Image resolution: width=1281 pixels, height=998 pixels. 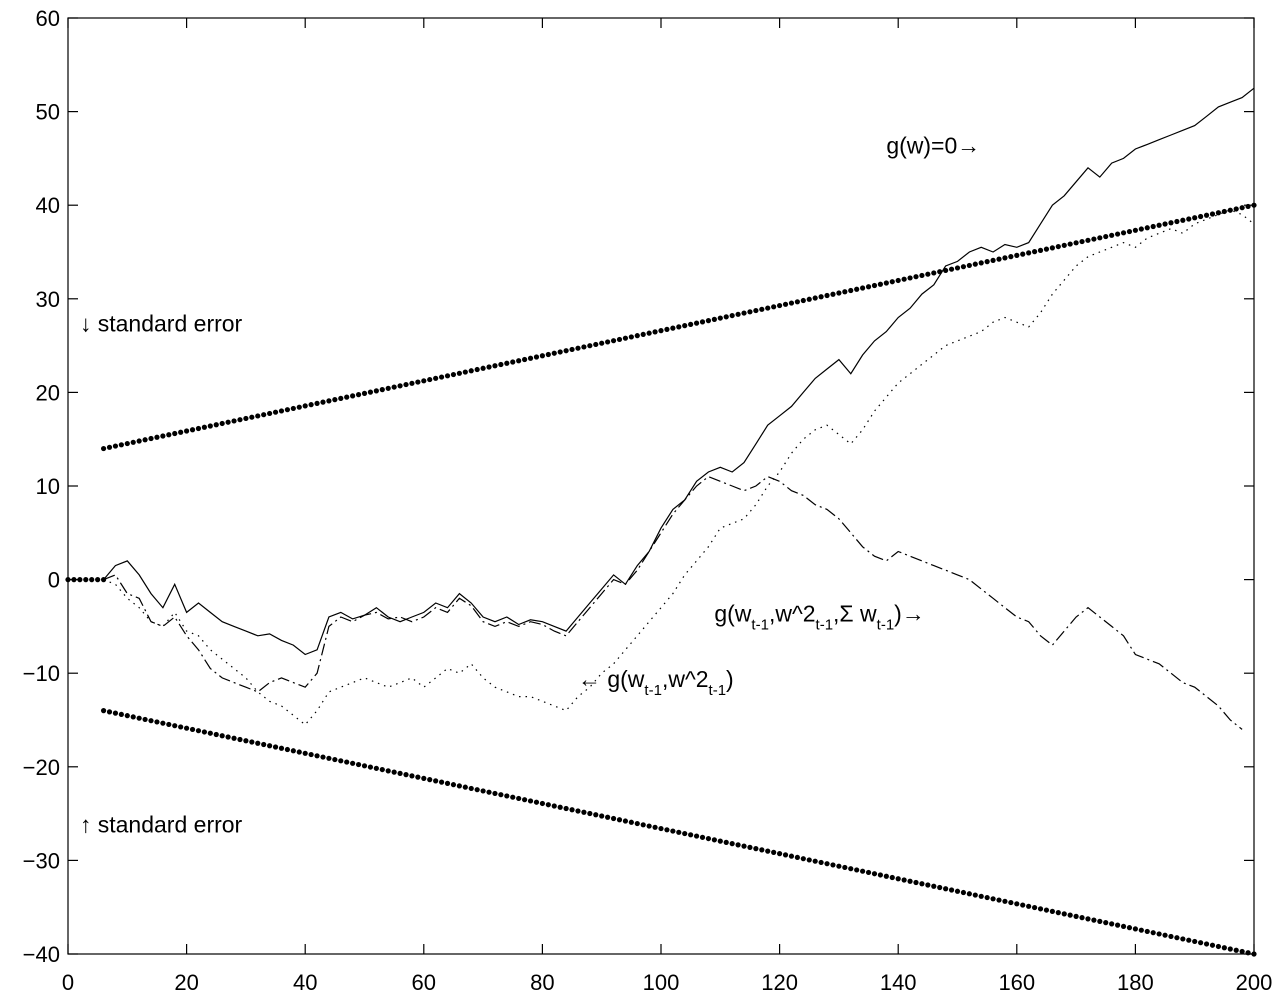 What do you see at coordinates (933, 146) in the screenshot?
I see `annotation-0: g(w)=0→` at bounding box center [933, 146].